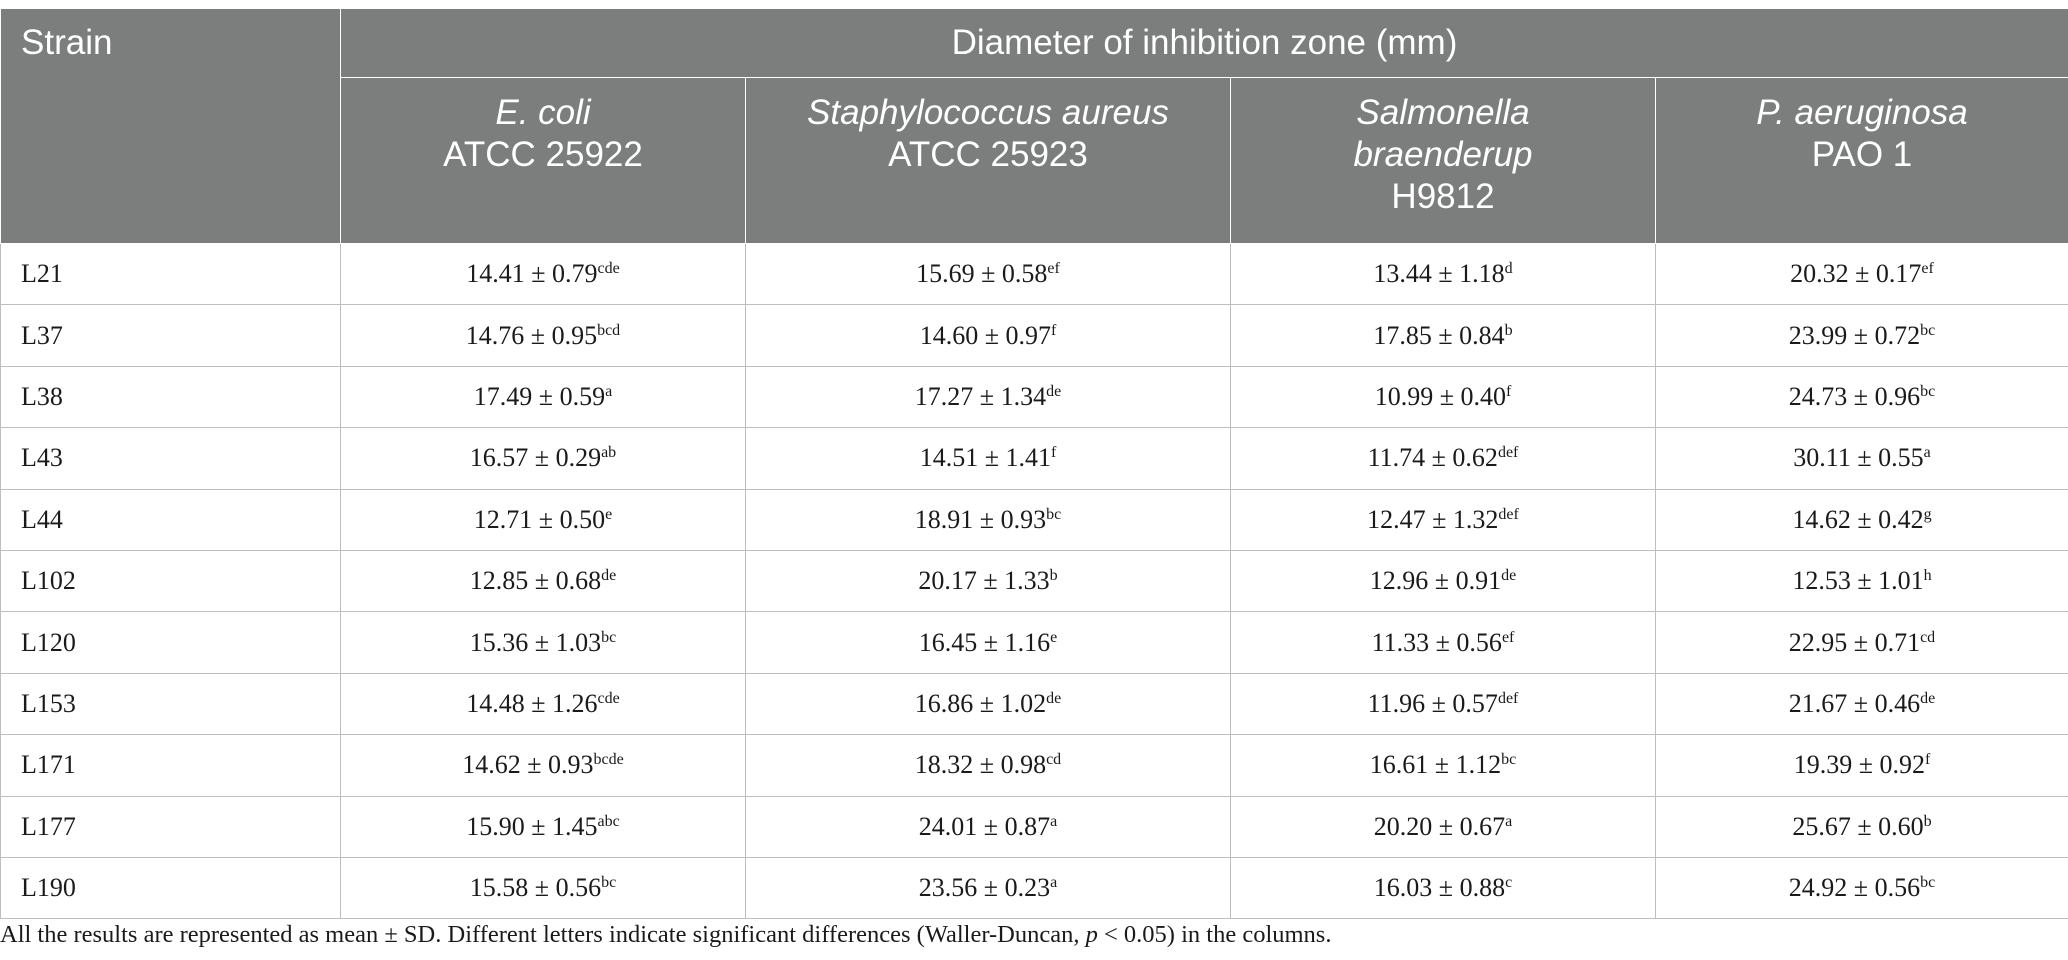 This screenshot has width=2068, height=960. What do you see at coordinates (1436, 642) in the screenshot?
I see `mean-sd-value: 11.33 ± 0.56` at bounding box center [1436, 642].